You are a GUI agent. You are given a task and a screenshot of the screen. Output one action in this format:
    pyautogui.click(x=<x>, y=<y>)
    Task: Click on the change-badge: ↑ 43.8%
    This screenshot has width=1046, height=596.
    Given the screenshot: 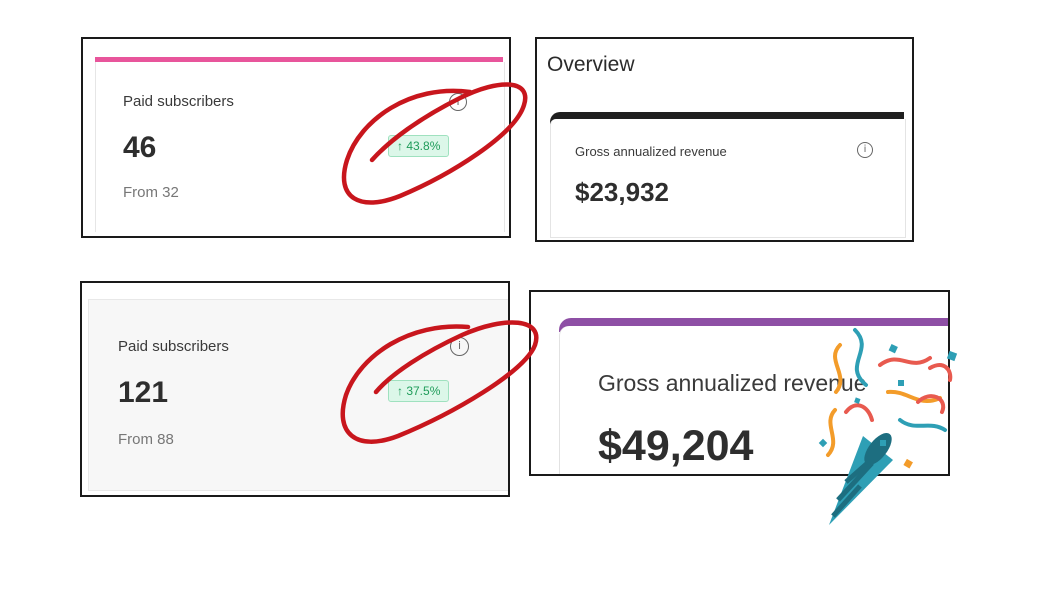 What is the action you would take?
    pyautogui.click(x=419, y=146)
    